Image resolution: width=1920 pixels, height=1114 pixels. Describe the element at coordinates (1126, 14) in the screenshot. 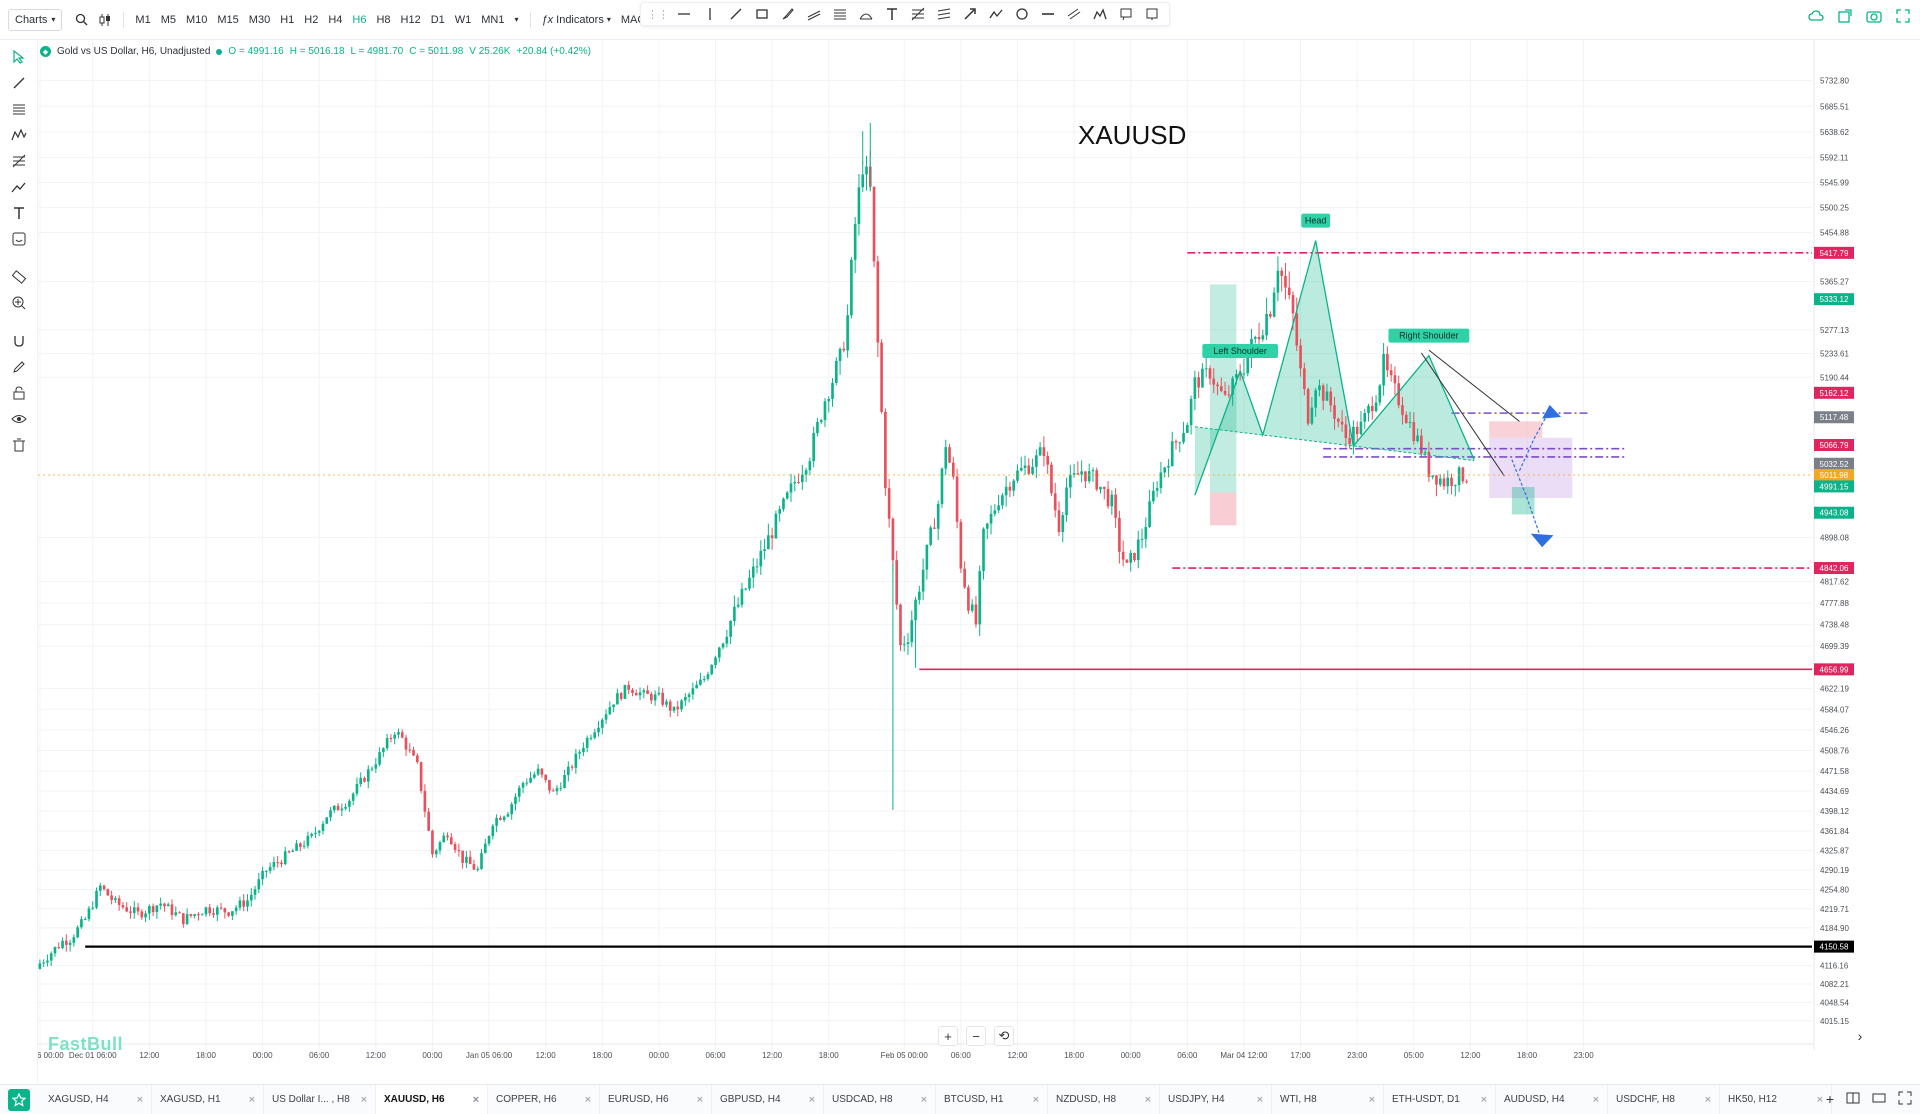

I see `note-tool` at that location.